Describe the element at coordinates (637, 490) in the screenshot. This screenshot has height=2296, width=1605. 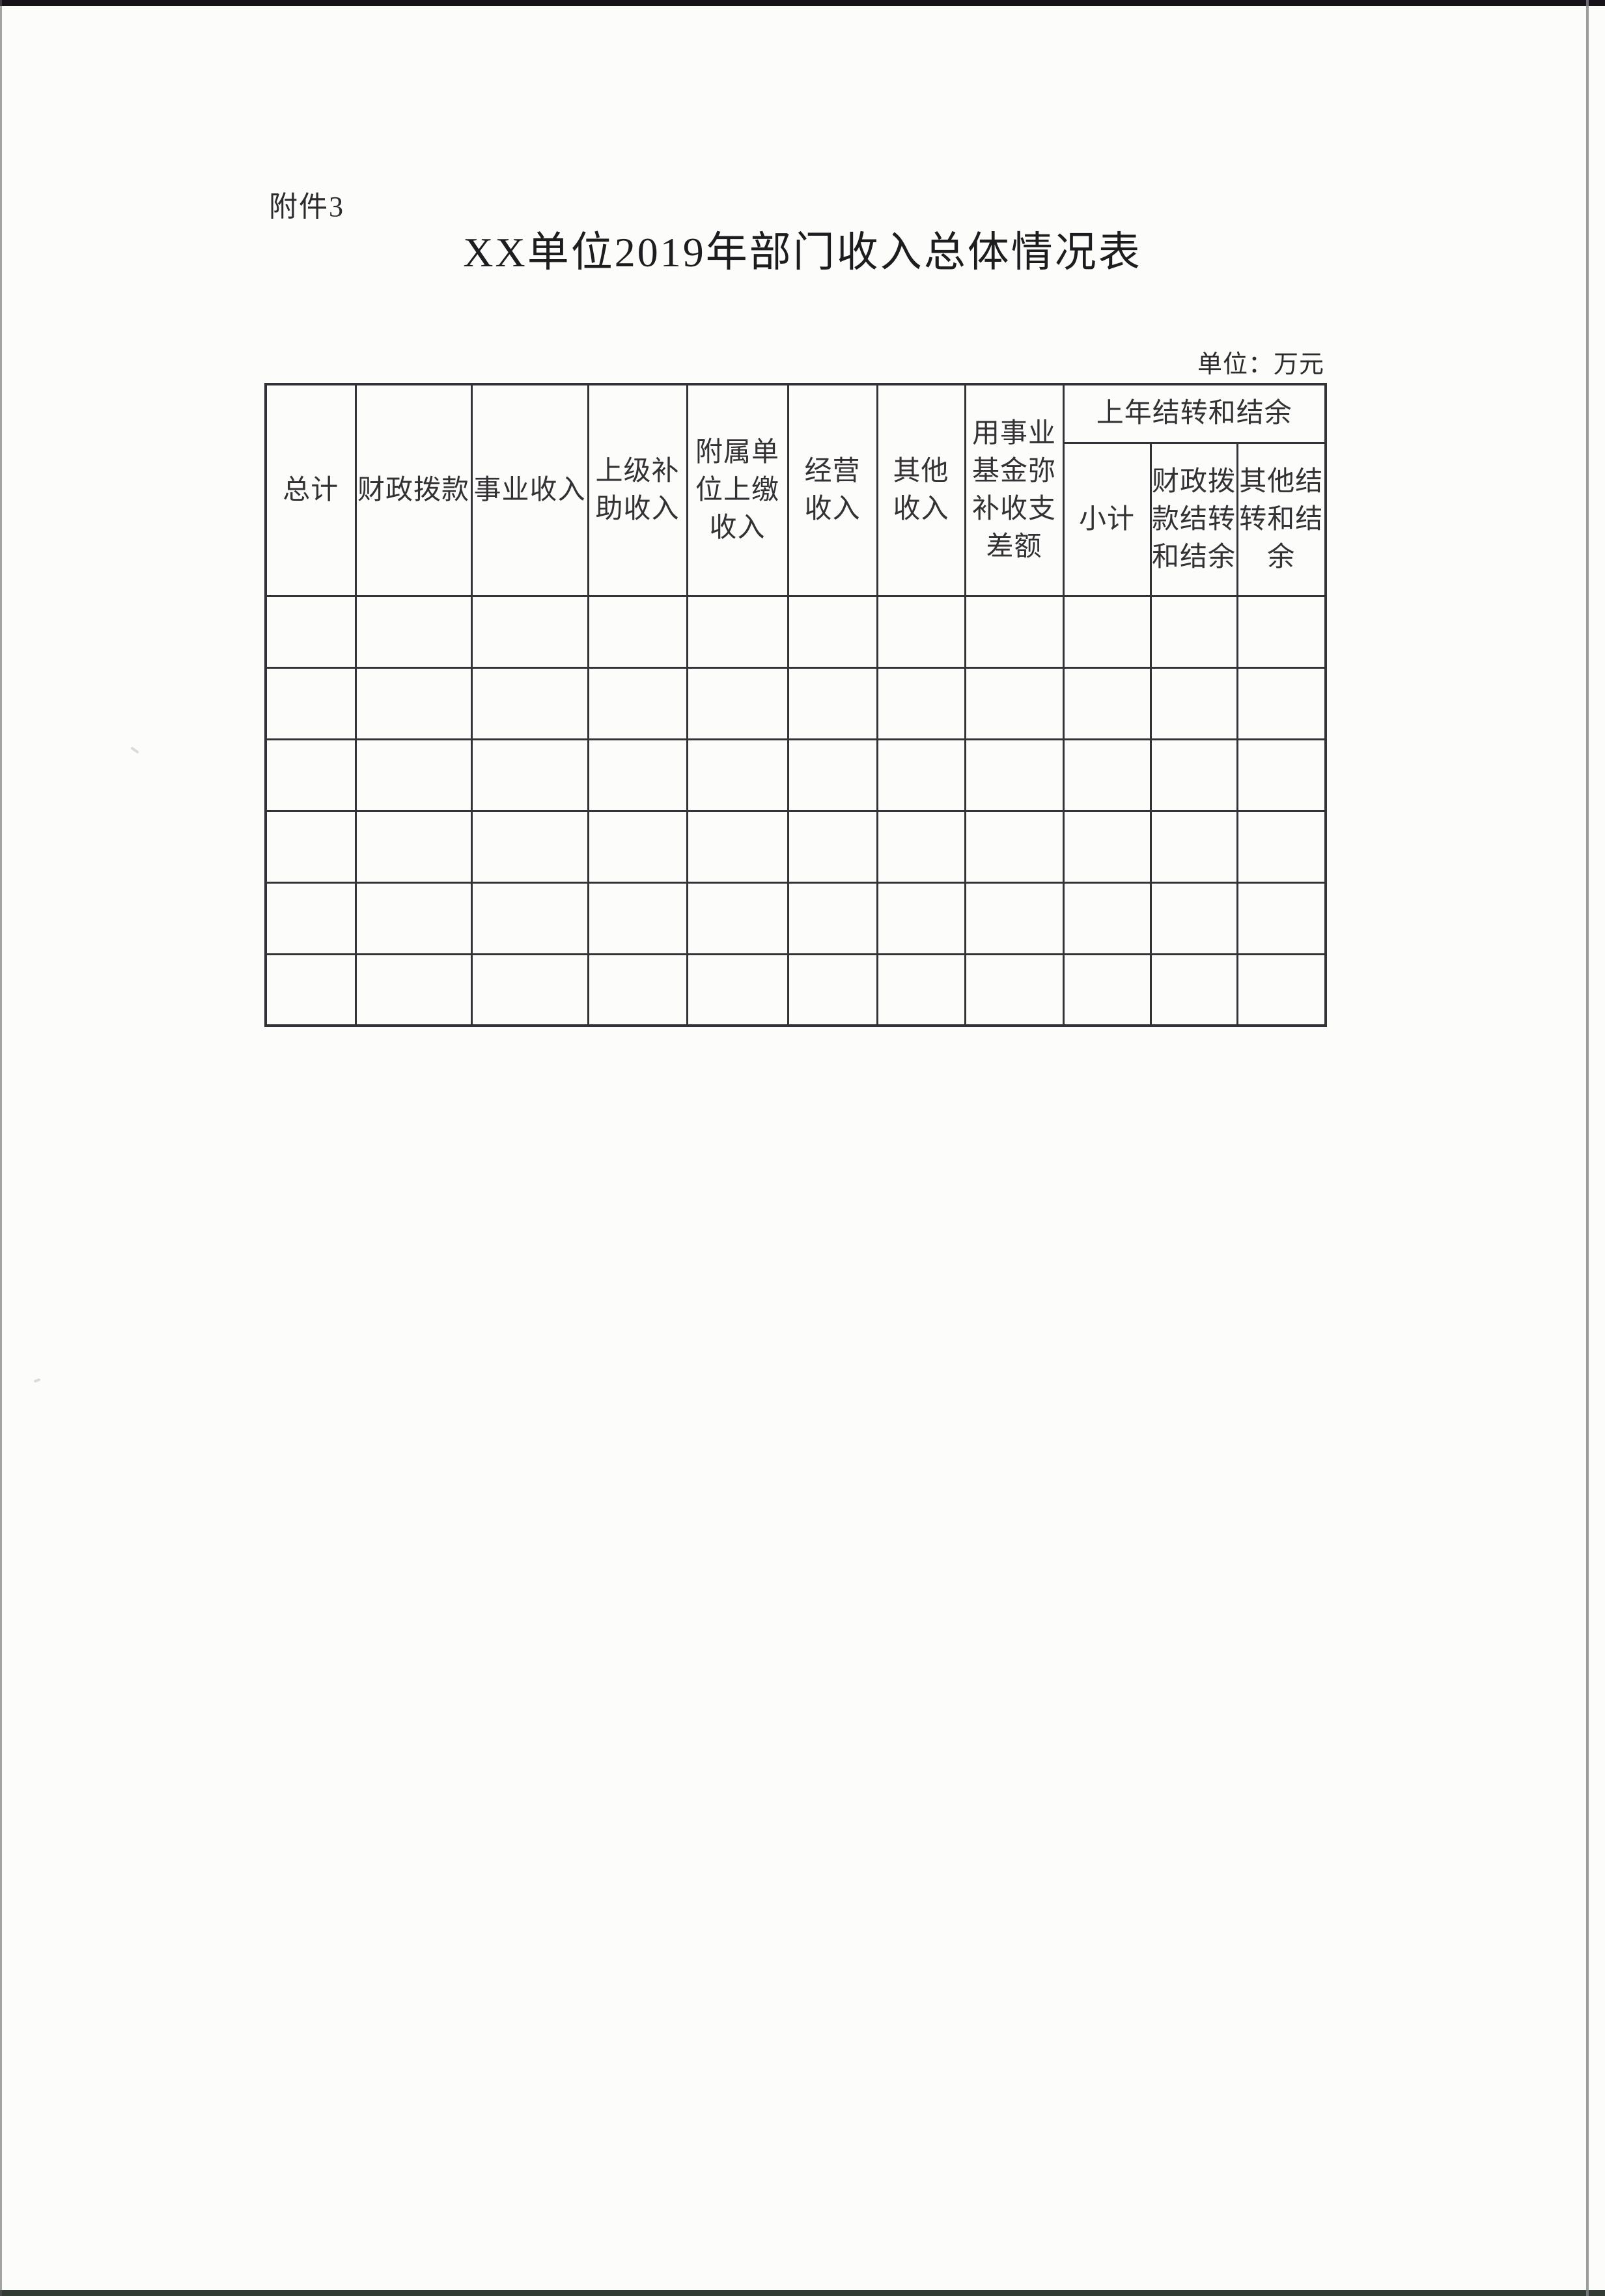
I see `header-cell-superior-subsidy-income: 上级补 助收入` at that location.